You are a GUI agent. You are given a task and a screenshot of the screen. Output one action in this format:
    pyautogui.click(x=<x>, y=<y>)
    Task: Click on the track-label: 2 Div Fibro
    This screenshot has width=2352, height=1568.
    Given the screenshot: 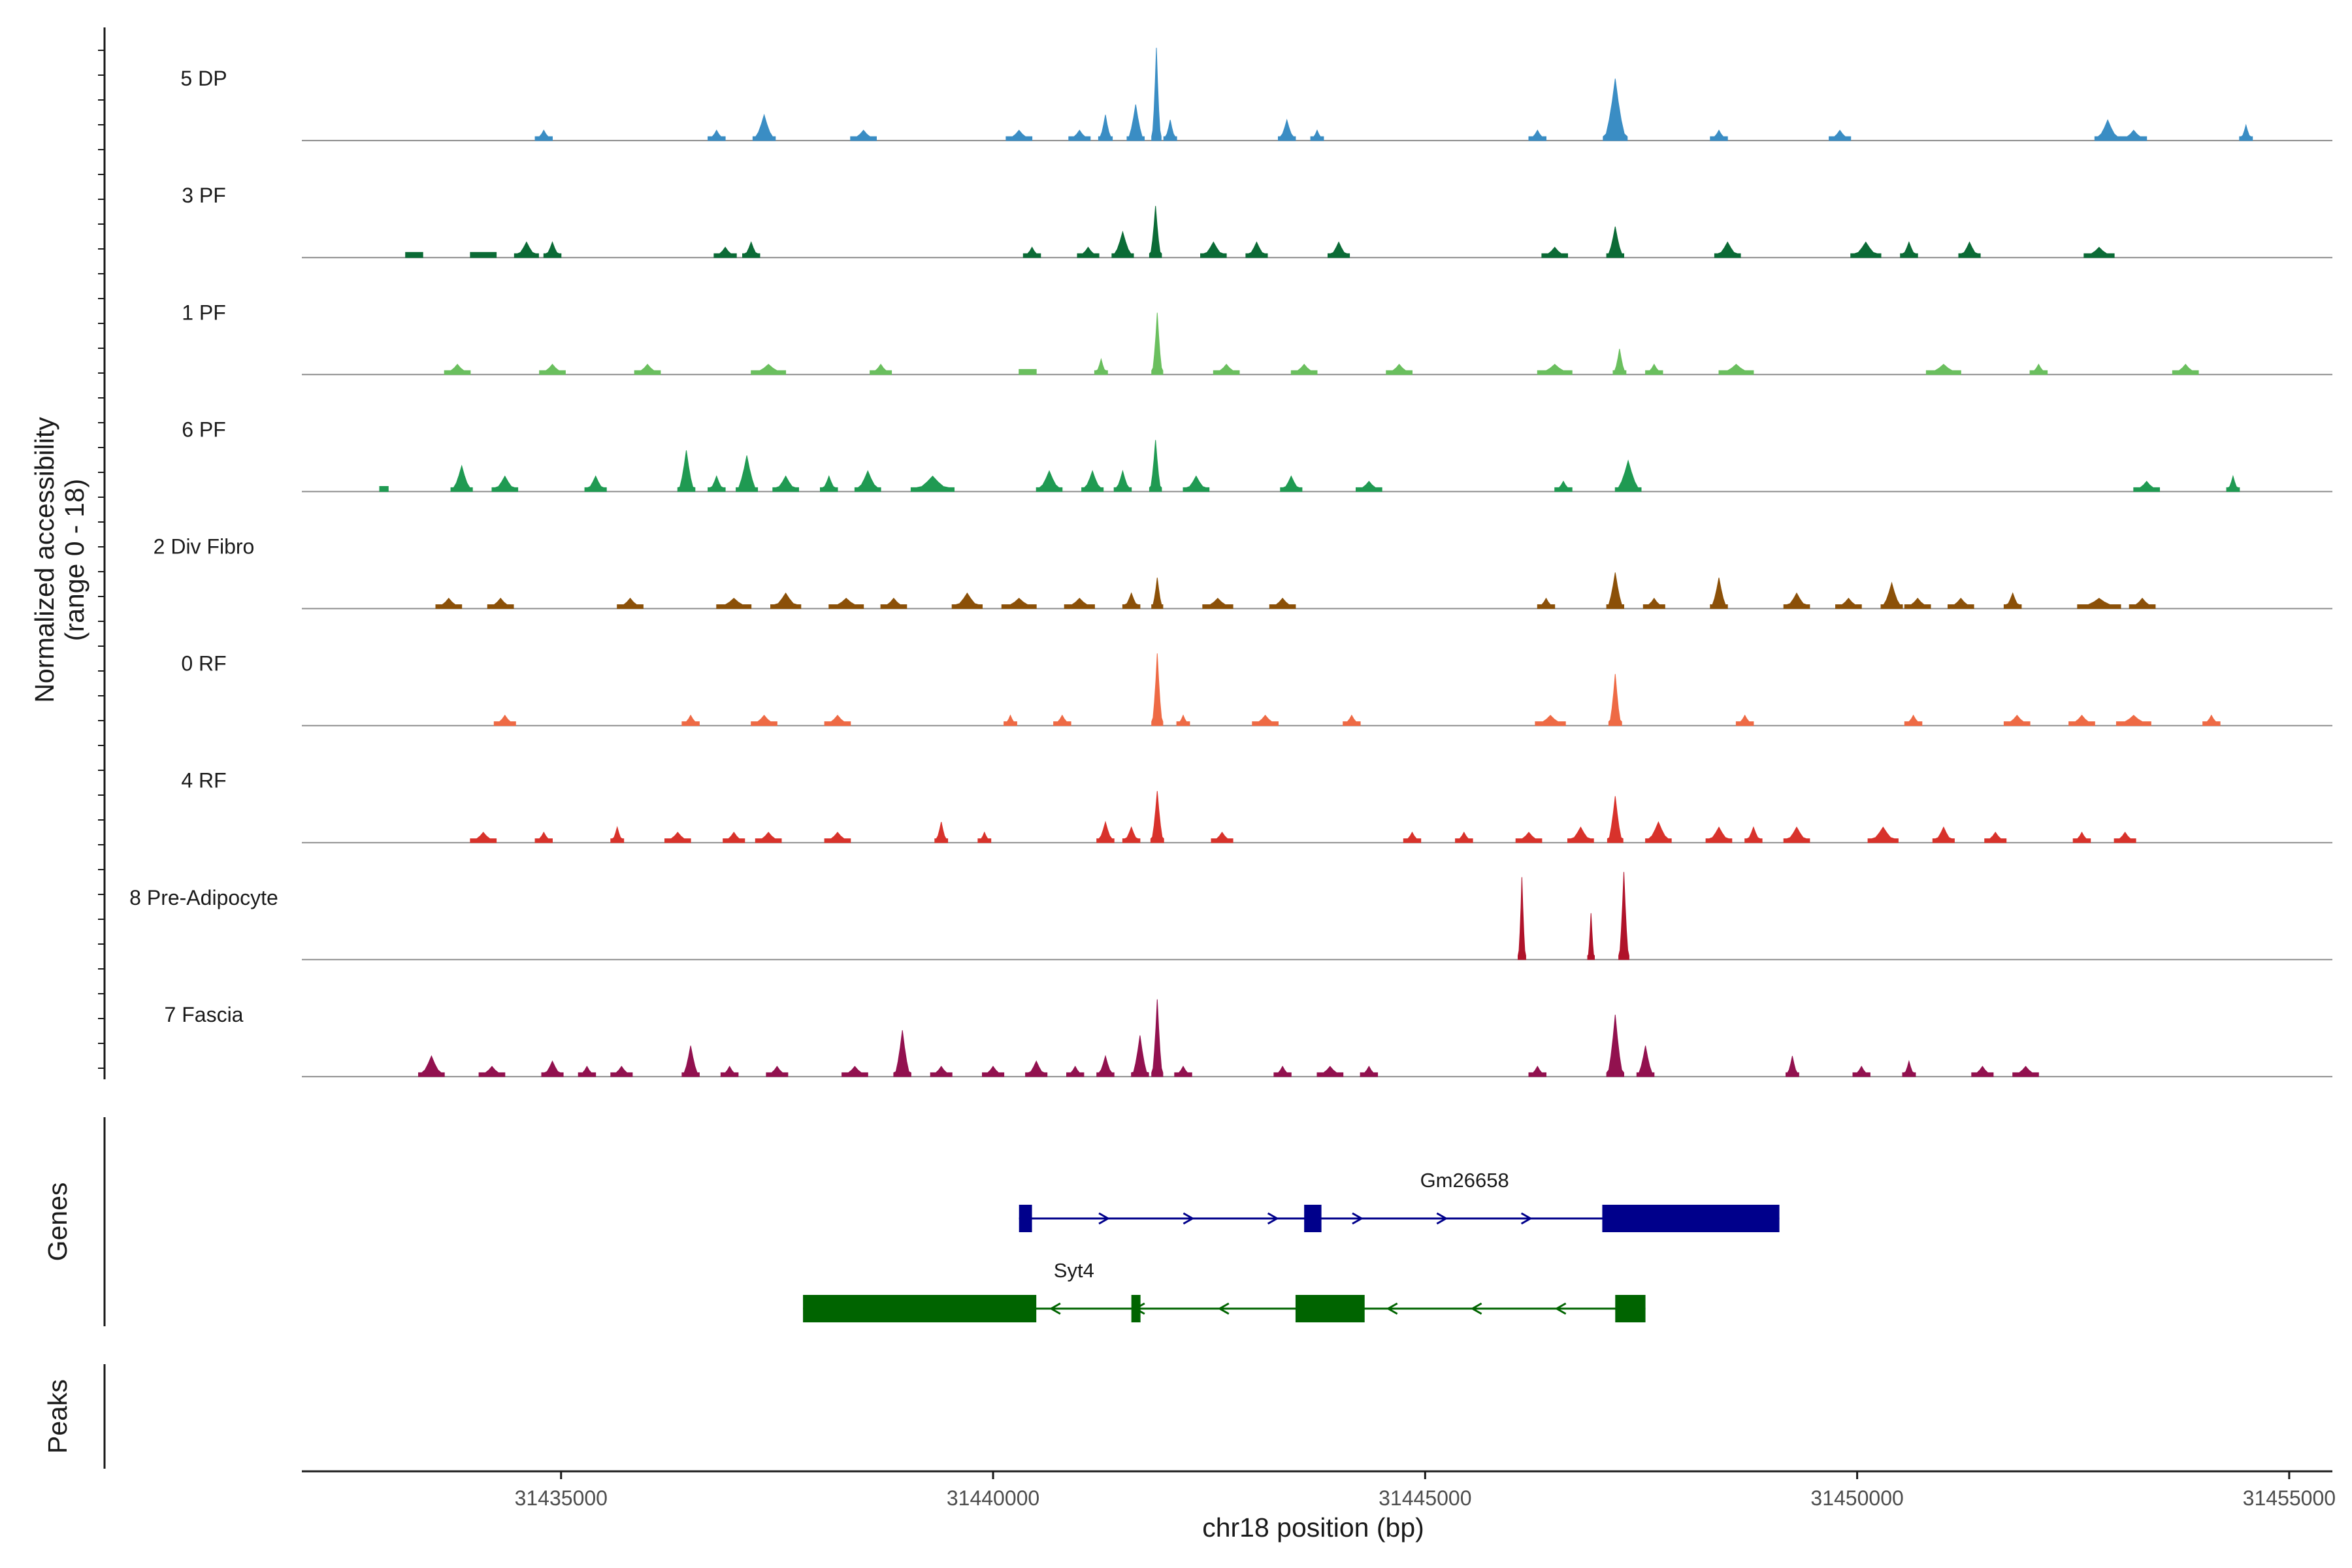 What is the action you would take?
    pyautogui.click(x=204, y=547)
    